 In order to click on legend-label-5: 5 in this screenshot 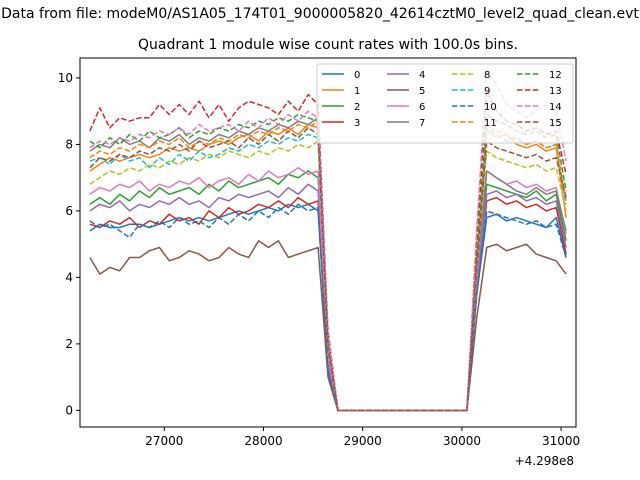, I will do `click(422, 91)`.